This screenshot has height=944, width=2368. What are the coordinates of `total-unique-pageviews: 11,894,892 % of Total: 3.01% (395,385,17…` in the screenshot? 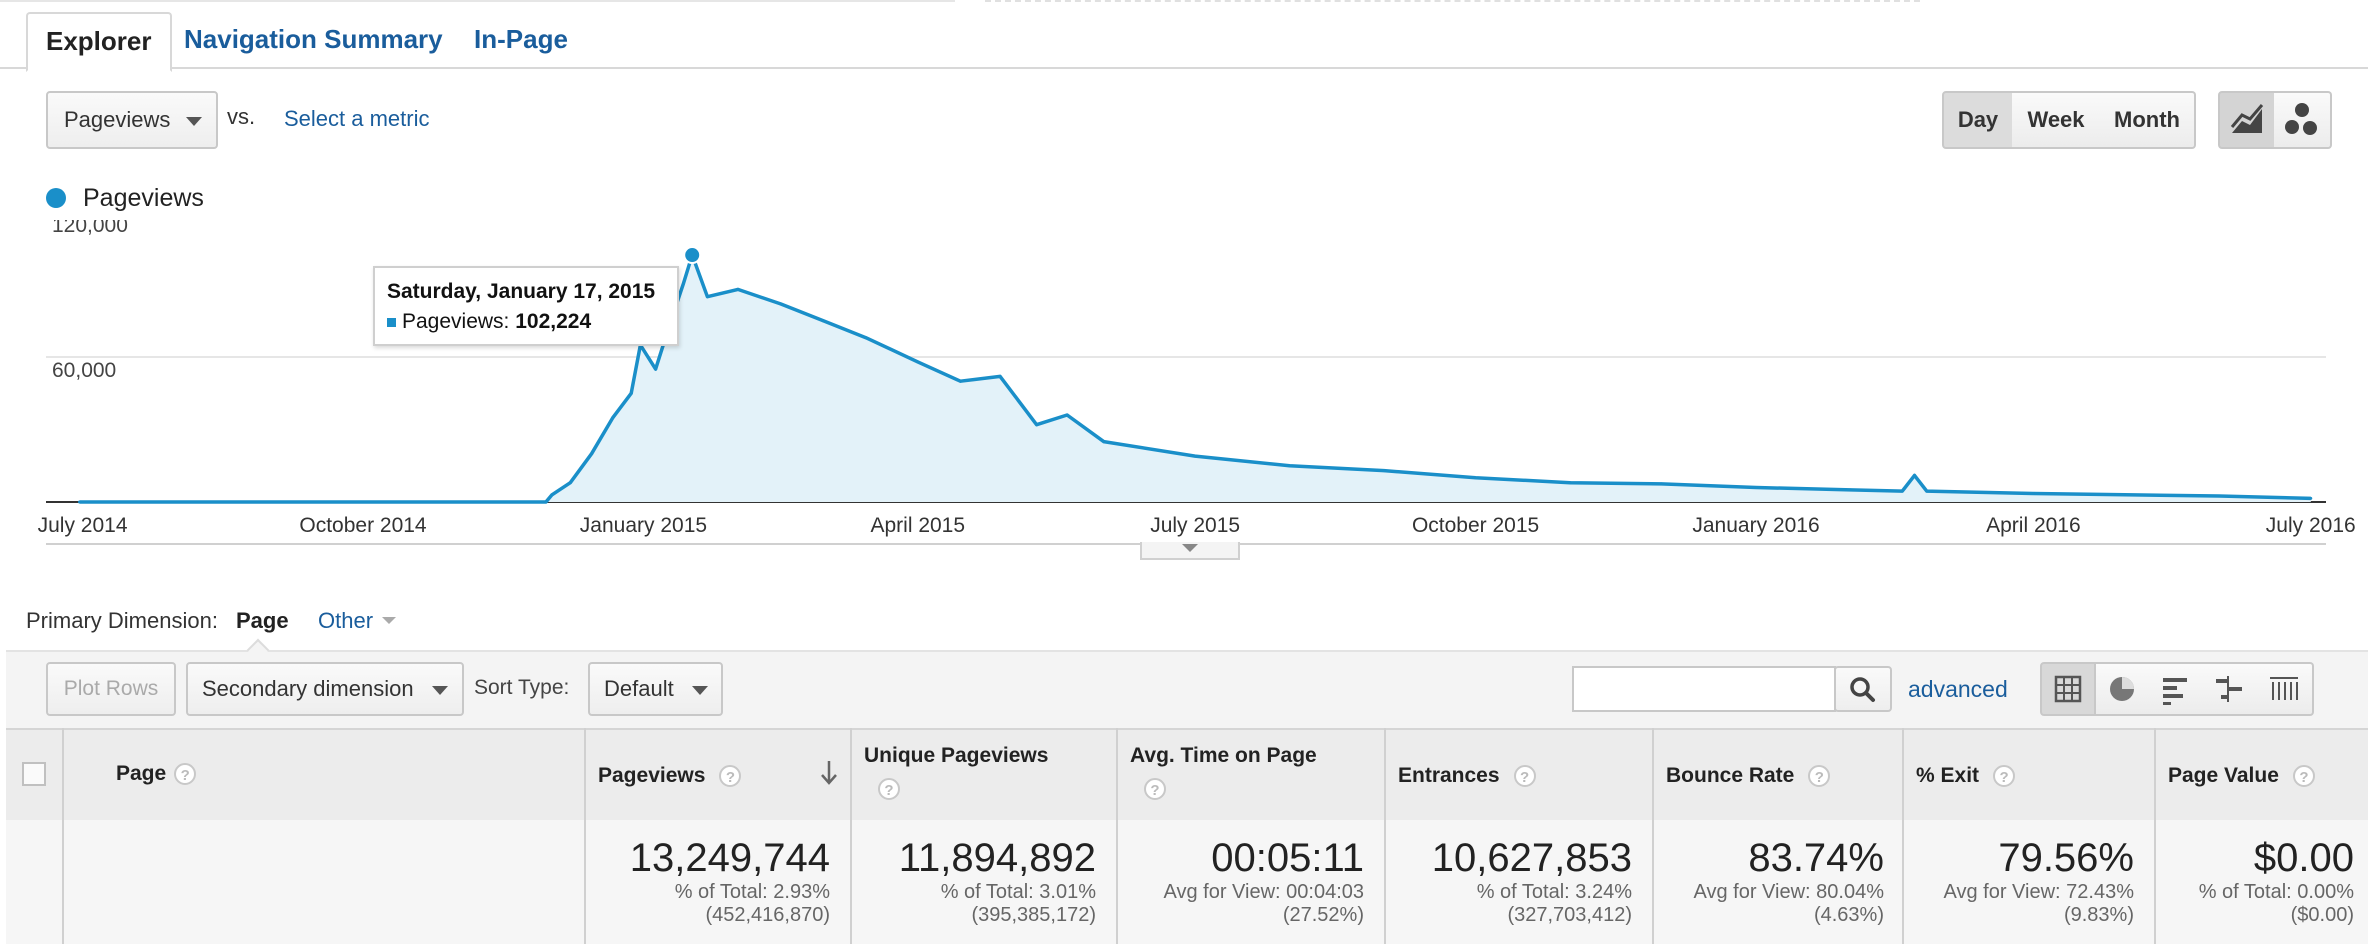 It's located at (974, 881).